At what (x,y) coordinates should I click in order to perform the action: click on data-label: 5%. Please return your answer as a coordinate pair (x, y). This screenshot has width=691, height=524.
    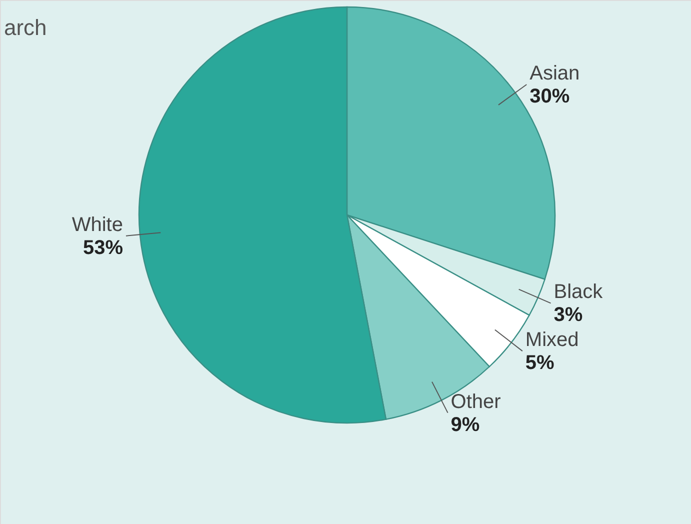
    Looking at the image, I should click on (540, 363).